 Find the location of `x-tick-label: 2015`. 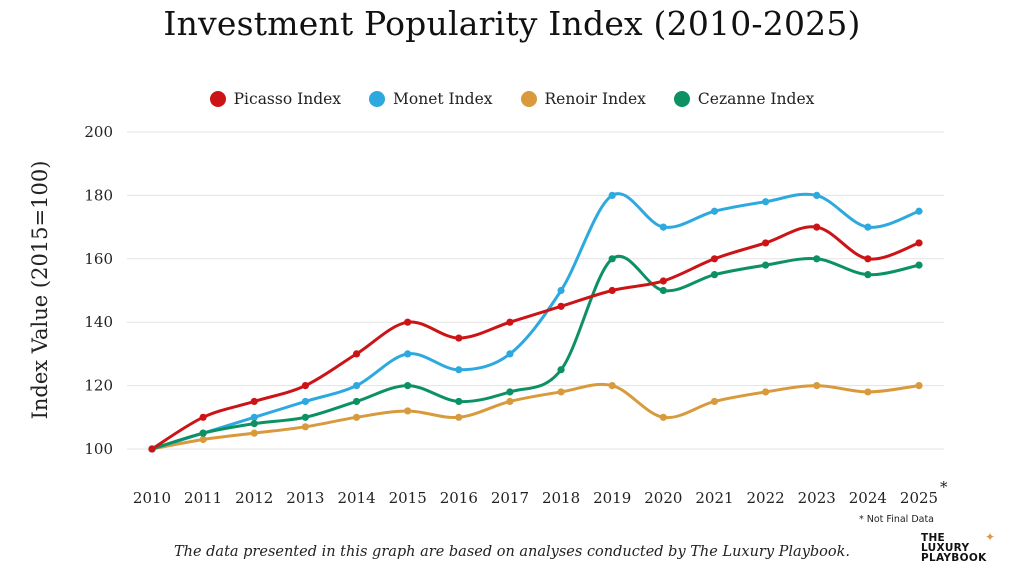

x-tick-label: 2015 is located at coordinates (408, 498).